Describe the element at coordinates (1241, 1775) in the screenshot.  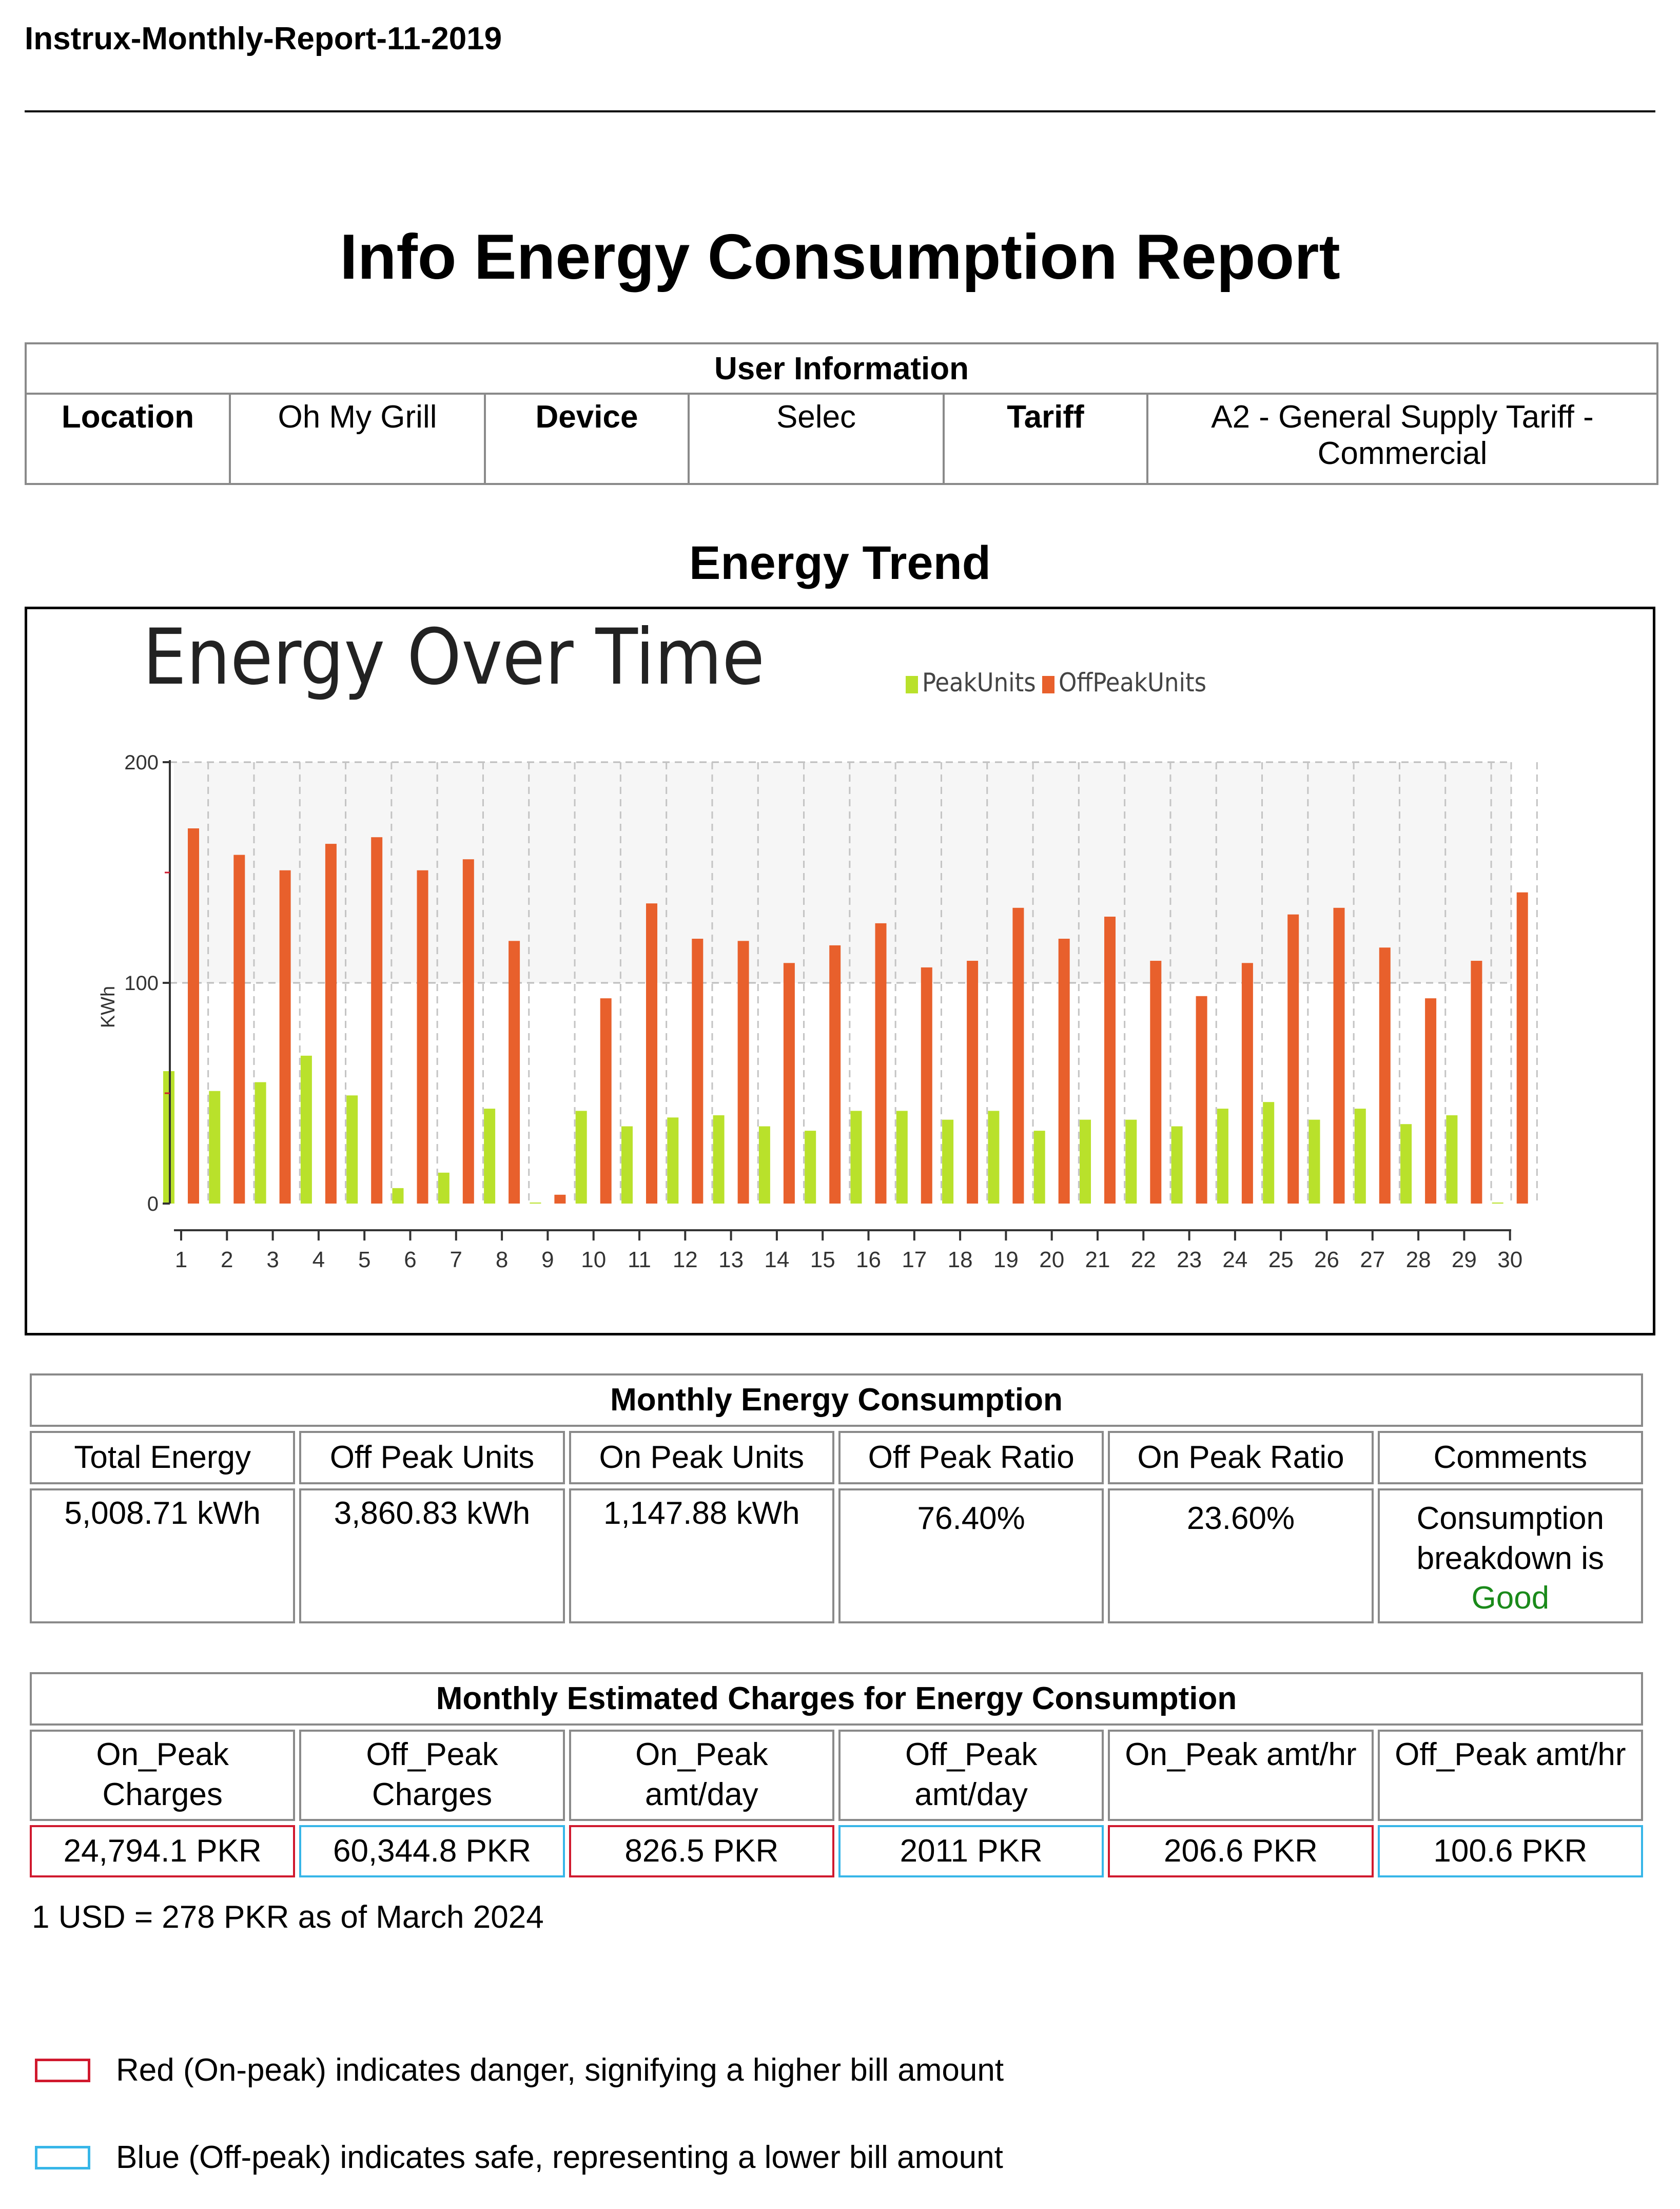
I see `on-peak-amt-hr-header: On_Peak amt/hr` at that location.